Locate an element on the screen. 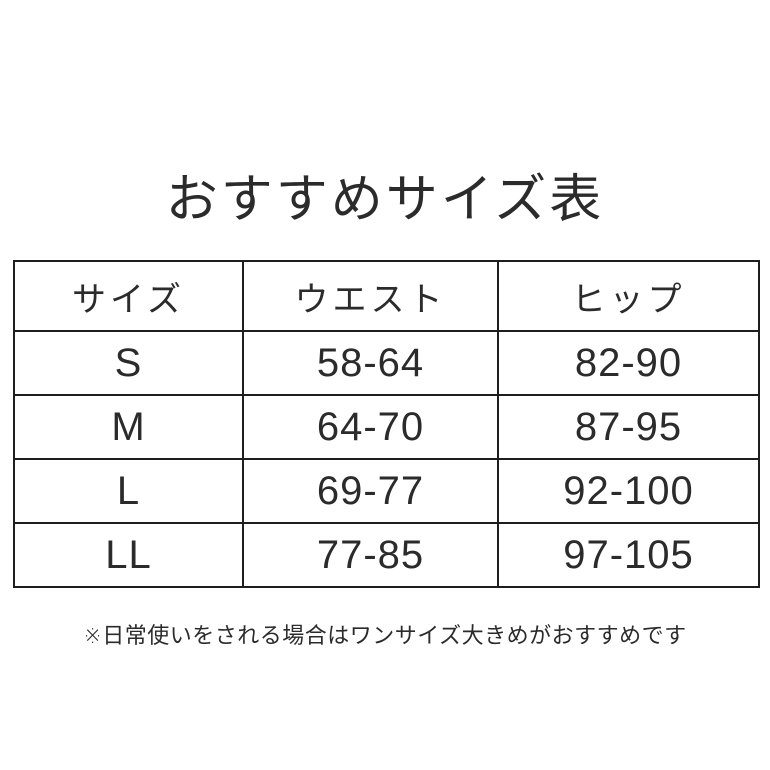  footnote: ※日常使いをされる場合はワンサイズ大きめがおすすめです is located at coordinates (385, 635).